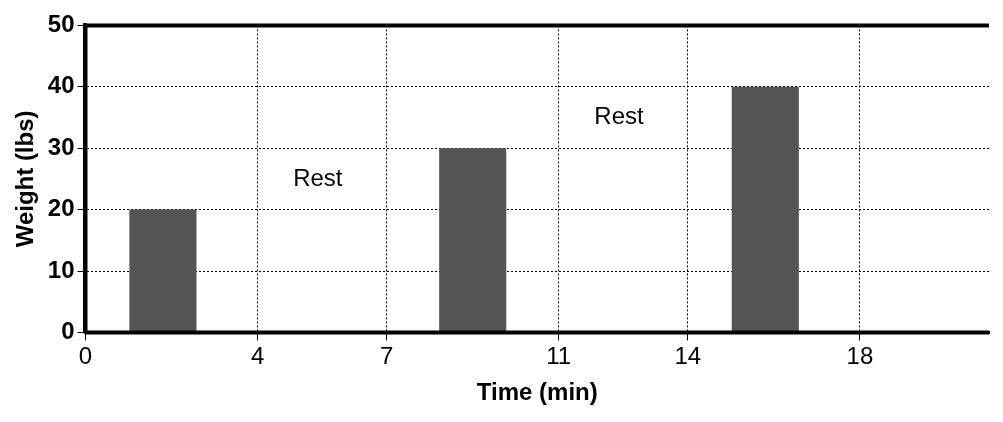 The height and width of the screenshot is (422, 1003). What do you see at coordinates (537, 392) in the screenshot?
I see `x-axis-title: Time (min)` at bounding box center [537, 392].